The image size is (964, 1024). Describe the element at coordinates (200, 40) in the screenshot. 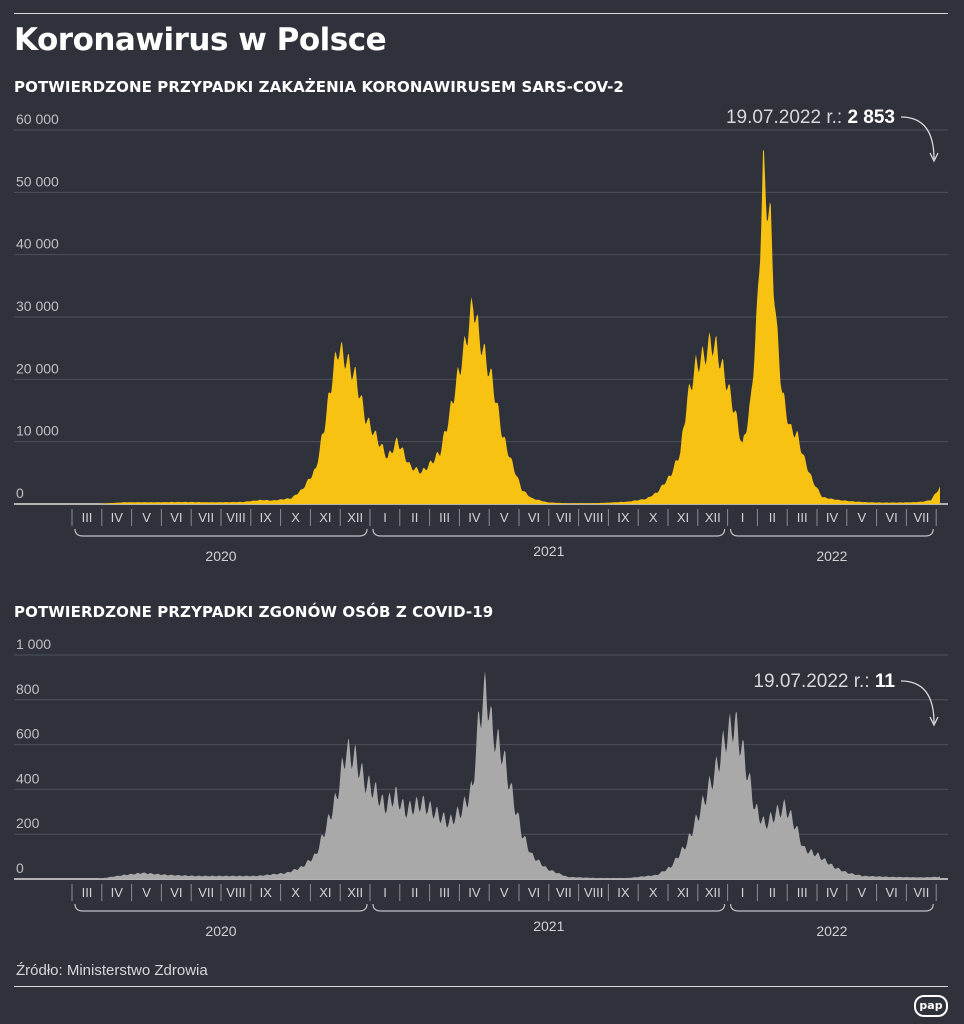

I see `page-title: Koronawirus w Polsce` at that location.